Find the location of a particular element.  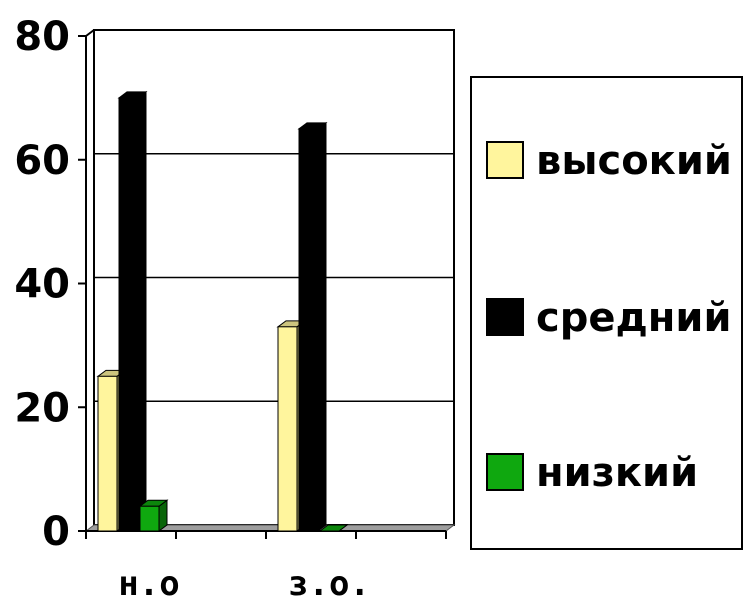

x-axis-ticks is located at coordinates (266, 535).